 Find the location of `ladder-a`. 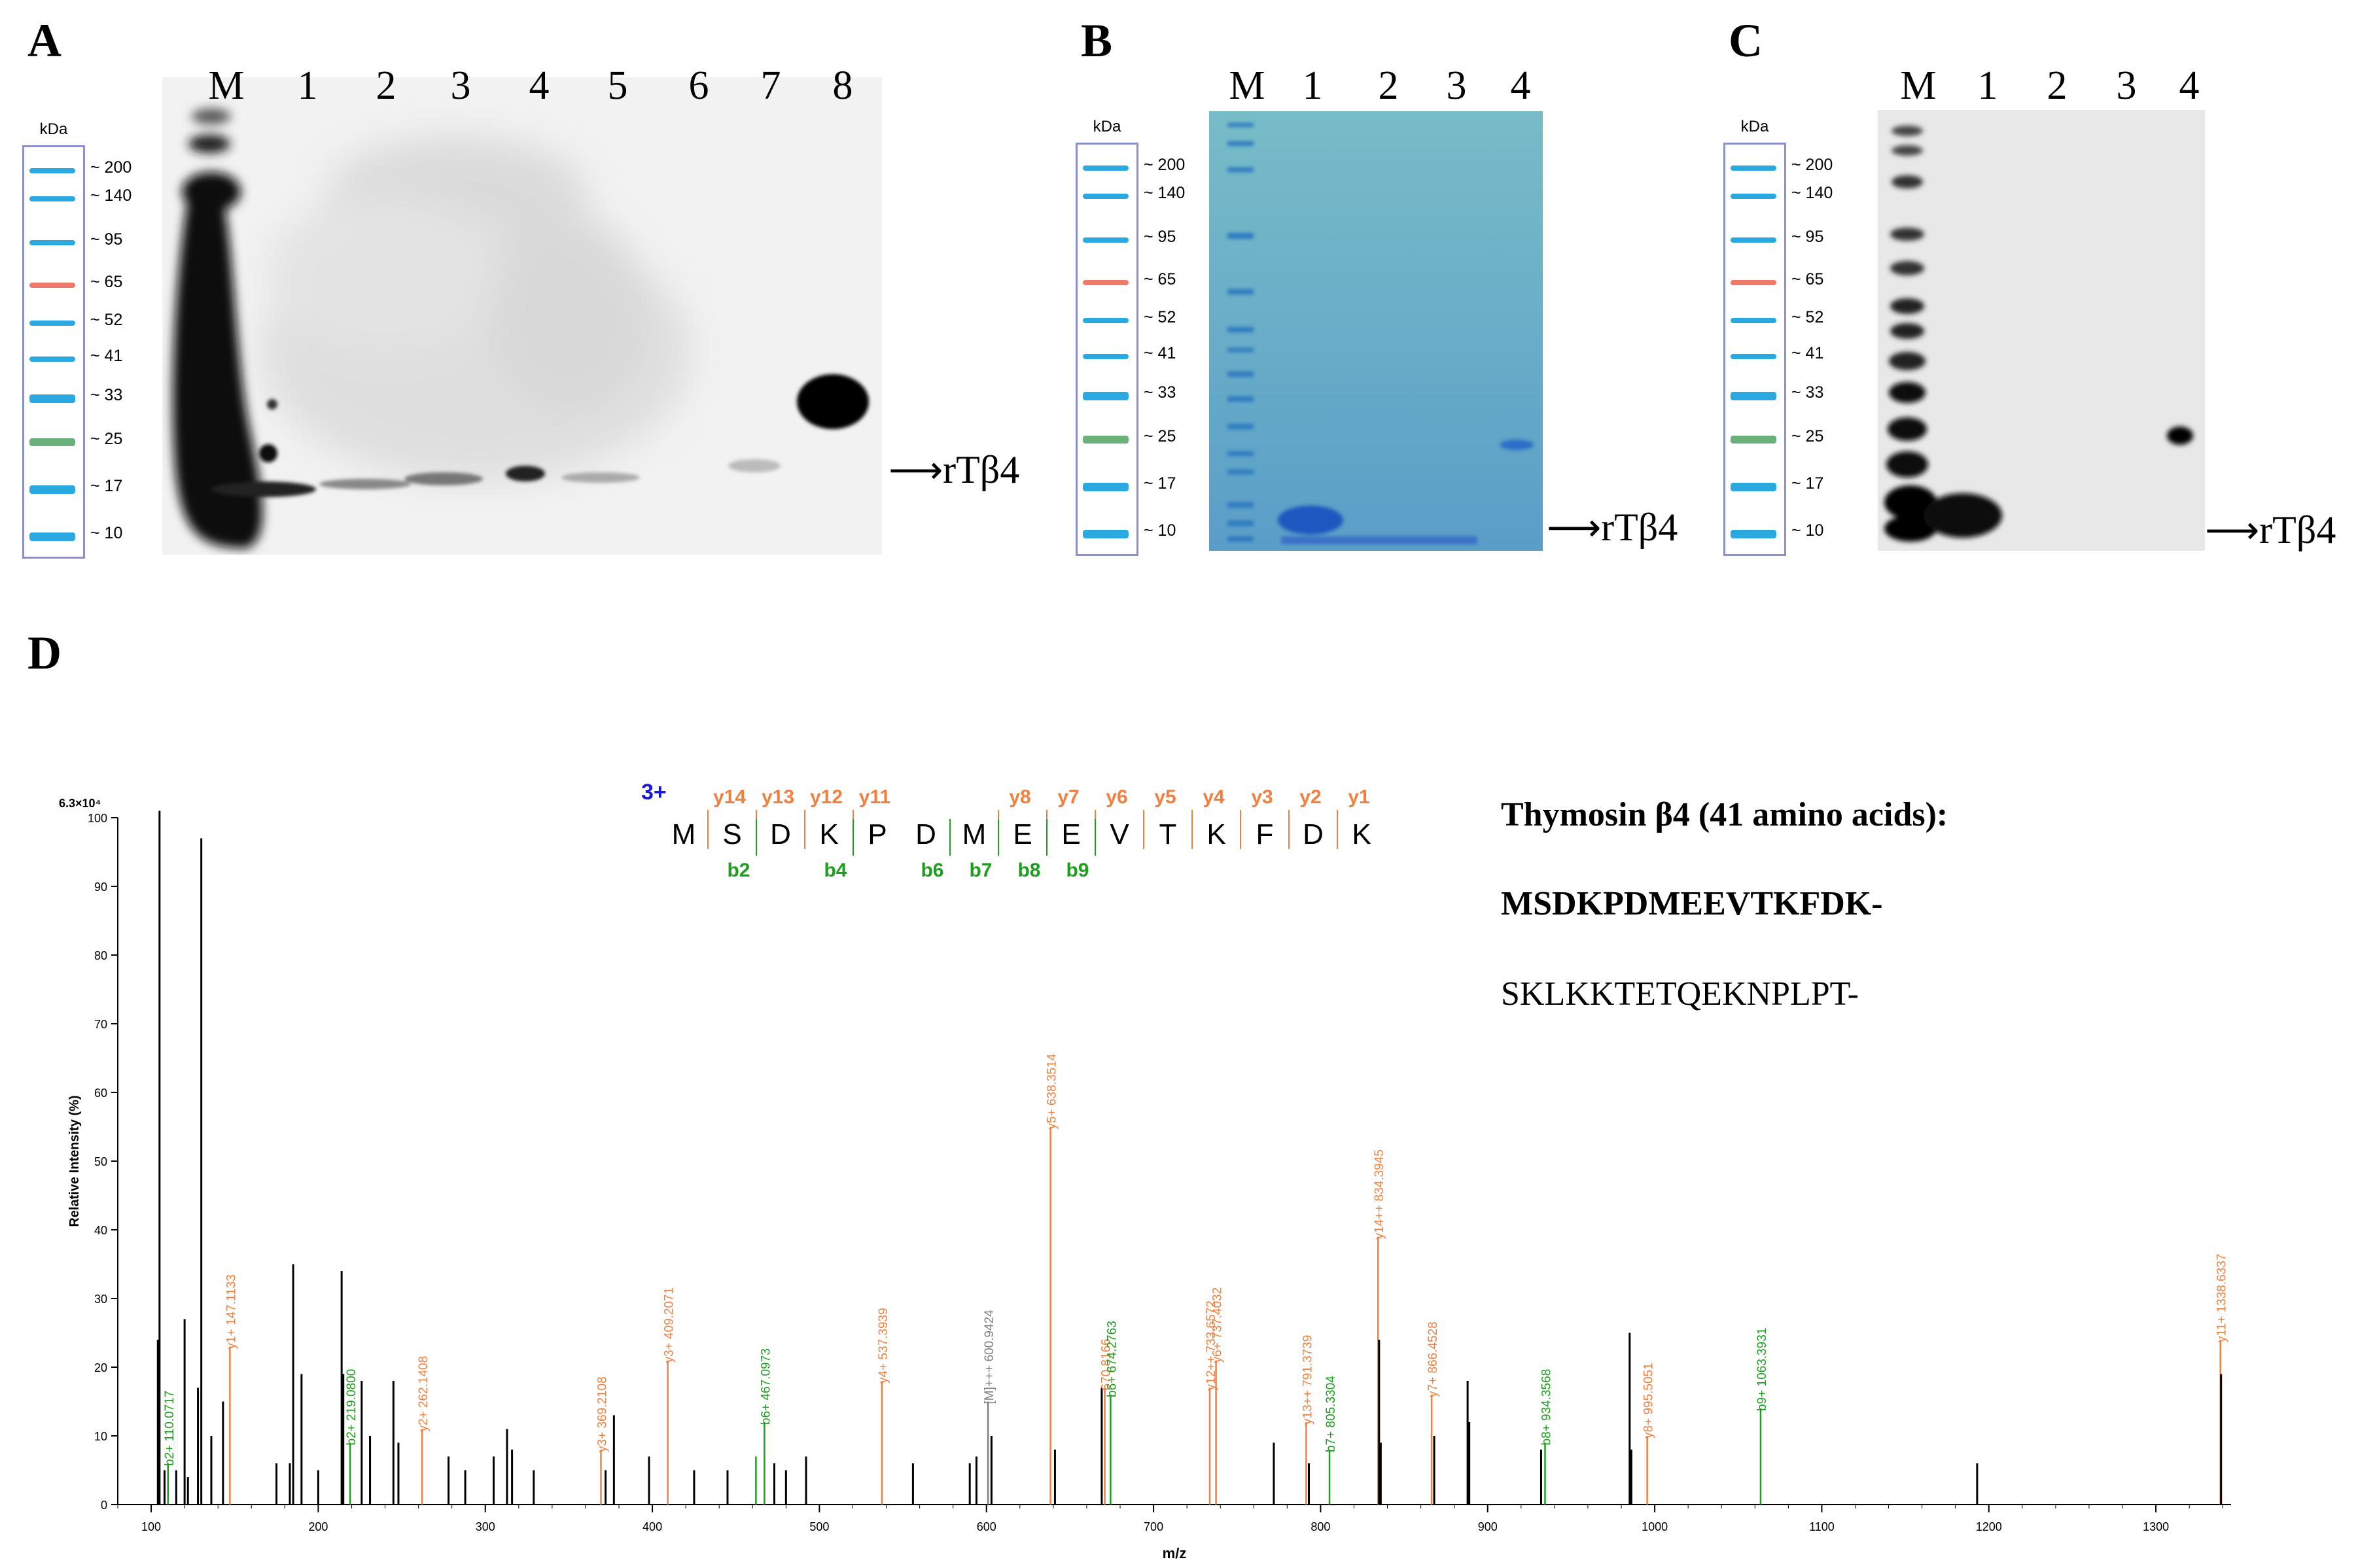

ladder-a is located at coordinates (53, 352).